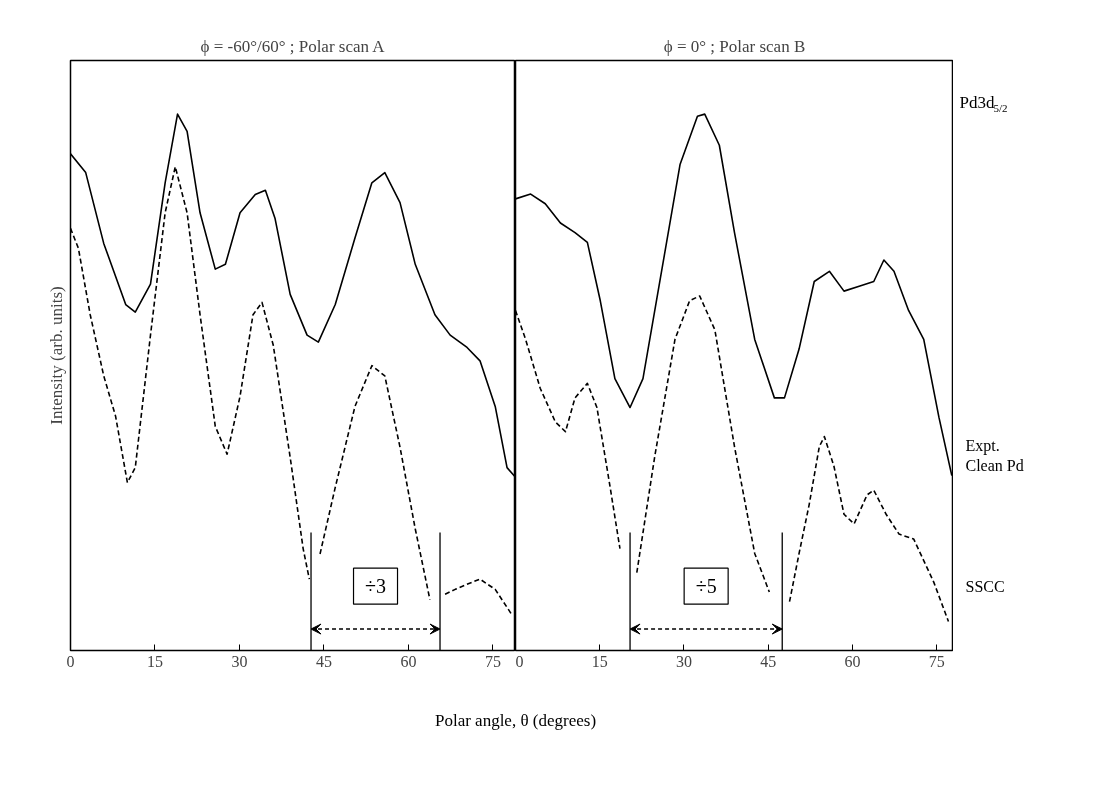 Image resolution: width=1097 pixels, height=803 pixels. What do you see at coordinates (515, 720) in the screenshot?
I see `x-axis-title: Polar angle, θ (degrees)` at bounding box center [515, 720].